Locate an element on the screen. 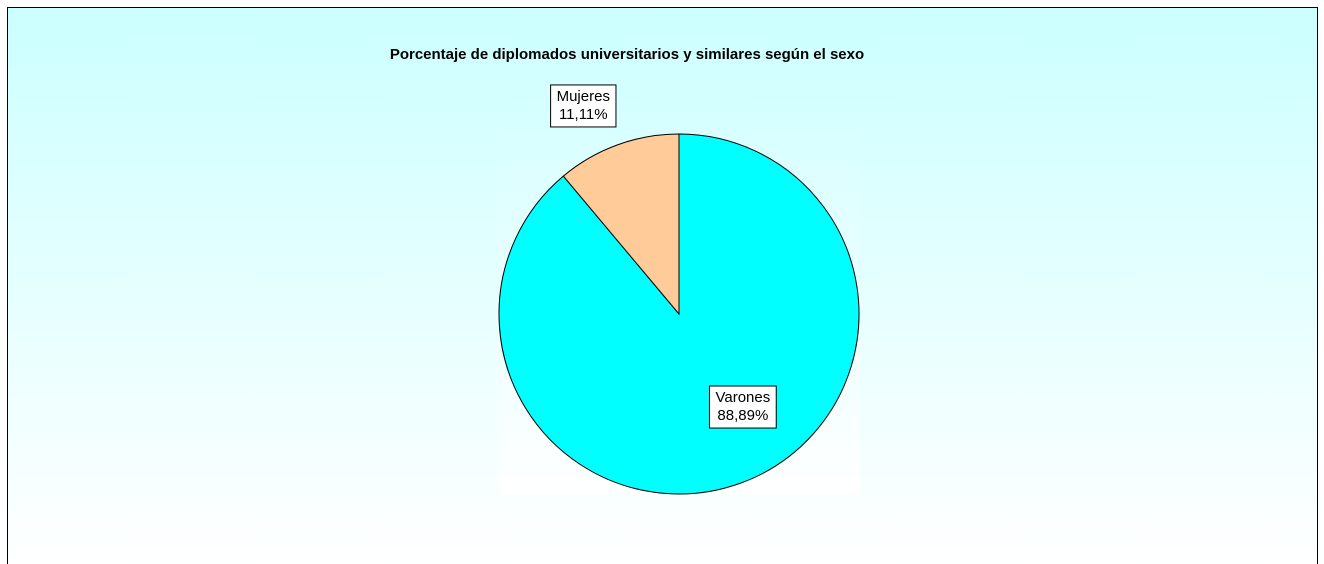  data-label-value: 11,11% is located at coordinates (583, 114).